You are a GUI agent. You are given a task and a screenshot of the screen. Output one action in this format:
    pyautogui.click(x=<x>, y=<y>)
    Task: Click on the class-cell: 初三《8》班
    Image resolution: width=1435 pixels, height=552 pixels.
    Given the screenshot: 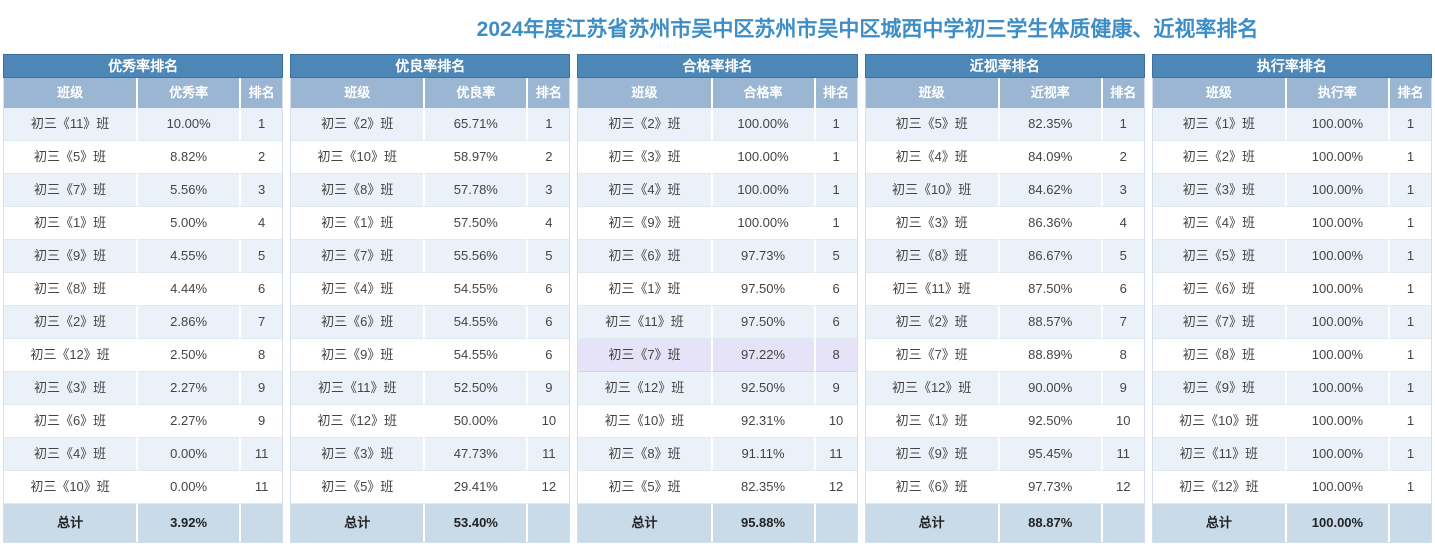 What is the action you would take?
    pyautogui.click(x=644, y=454)
    